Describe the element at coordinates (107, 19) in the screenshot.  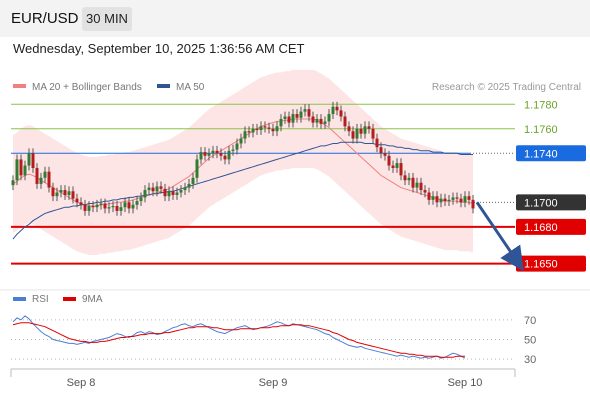
I see `timeframe-button: 30 MIN` at that location.